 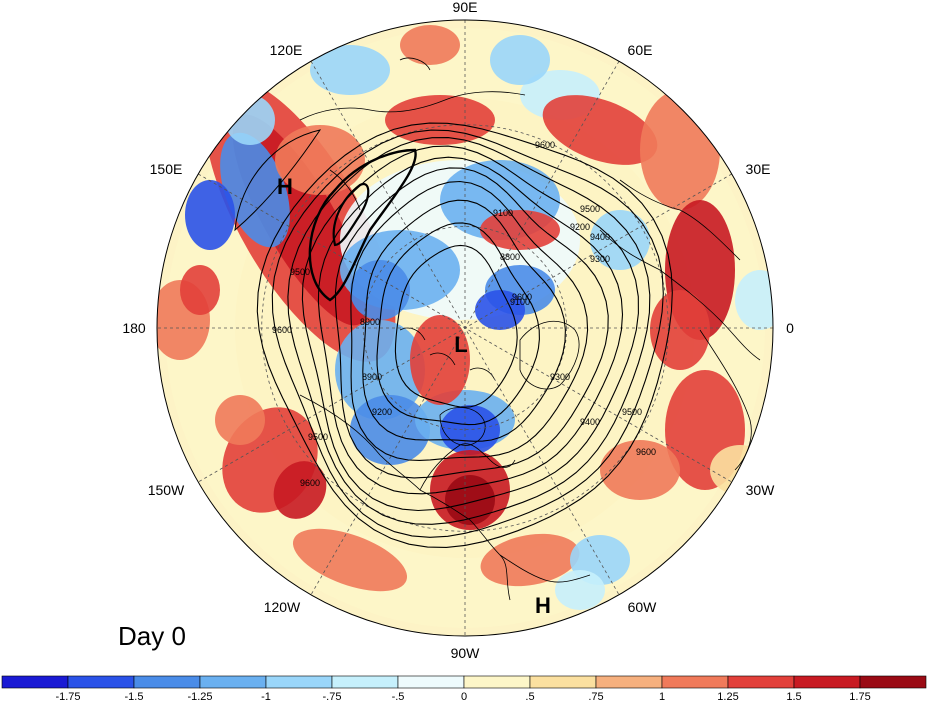 I want to click on colorbar-tick-label: 1.25, so click(x=727, y=696).